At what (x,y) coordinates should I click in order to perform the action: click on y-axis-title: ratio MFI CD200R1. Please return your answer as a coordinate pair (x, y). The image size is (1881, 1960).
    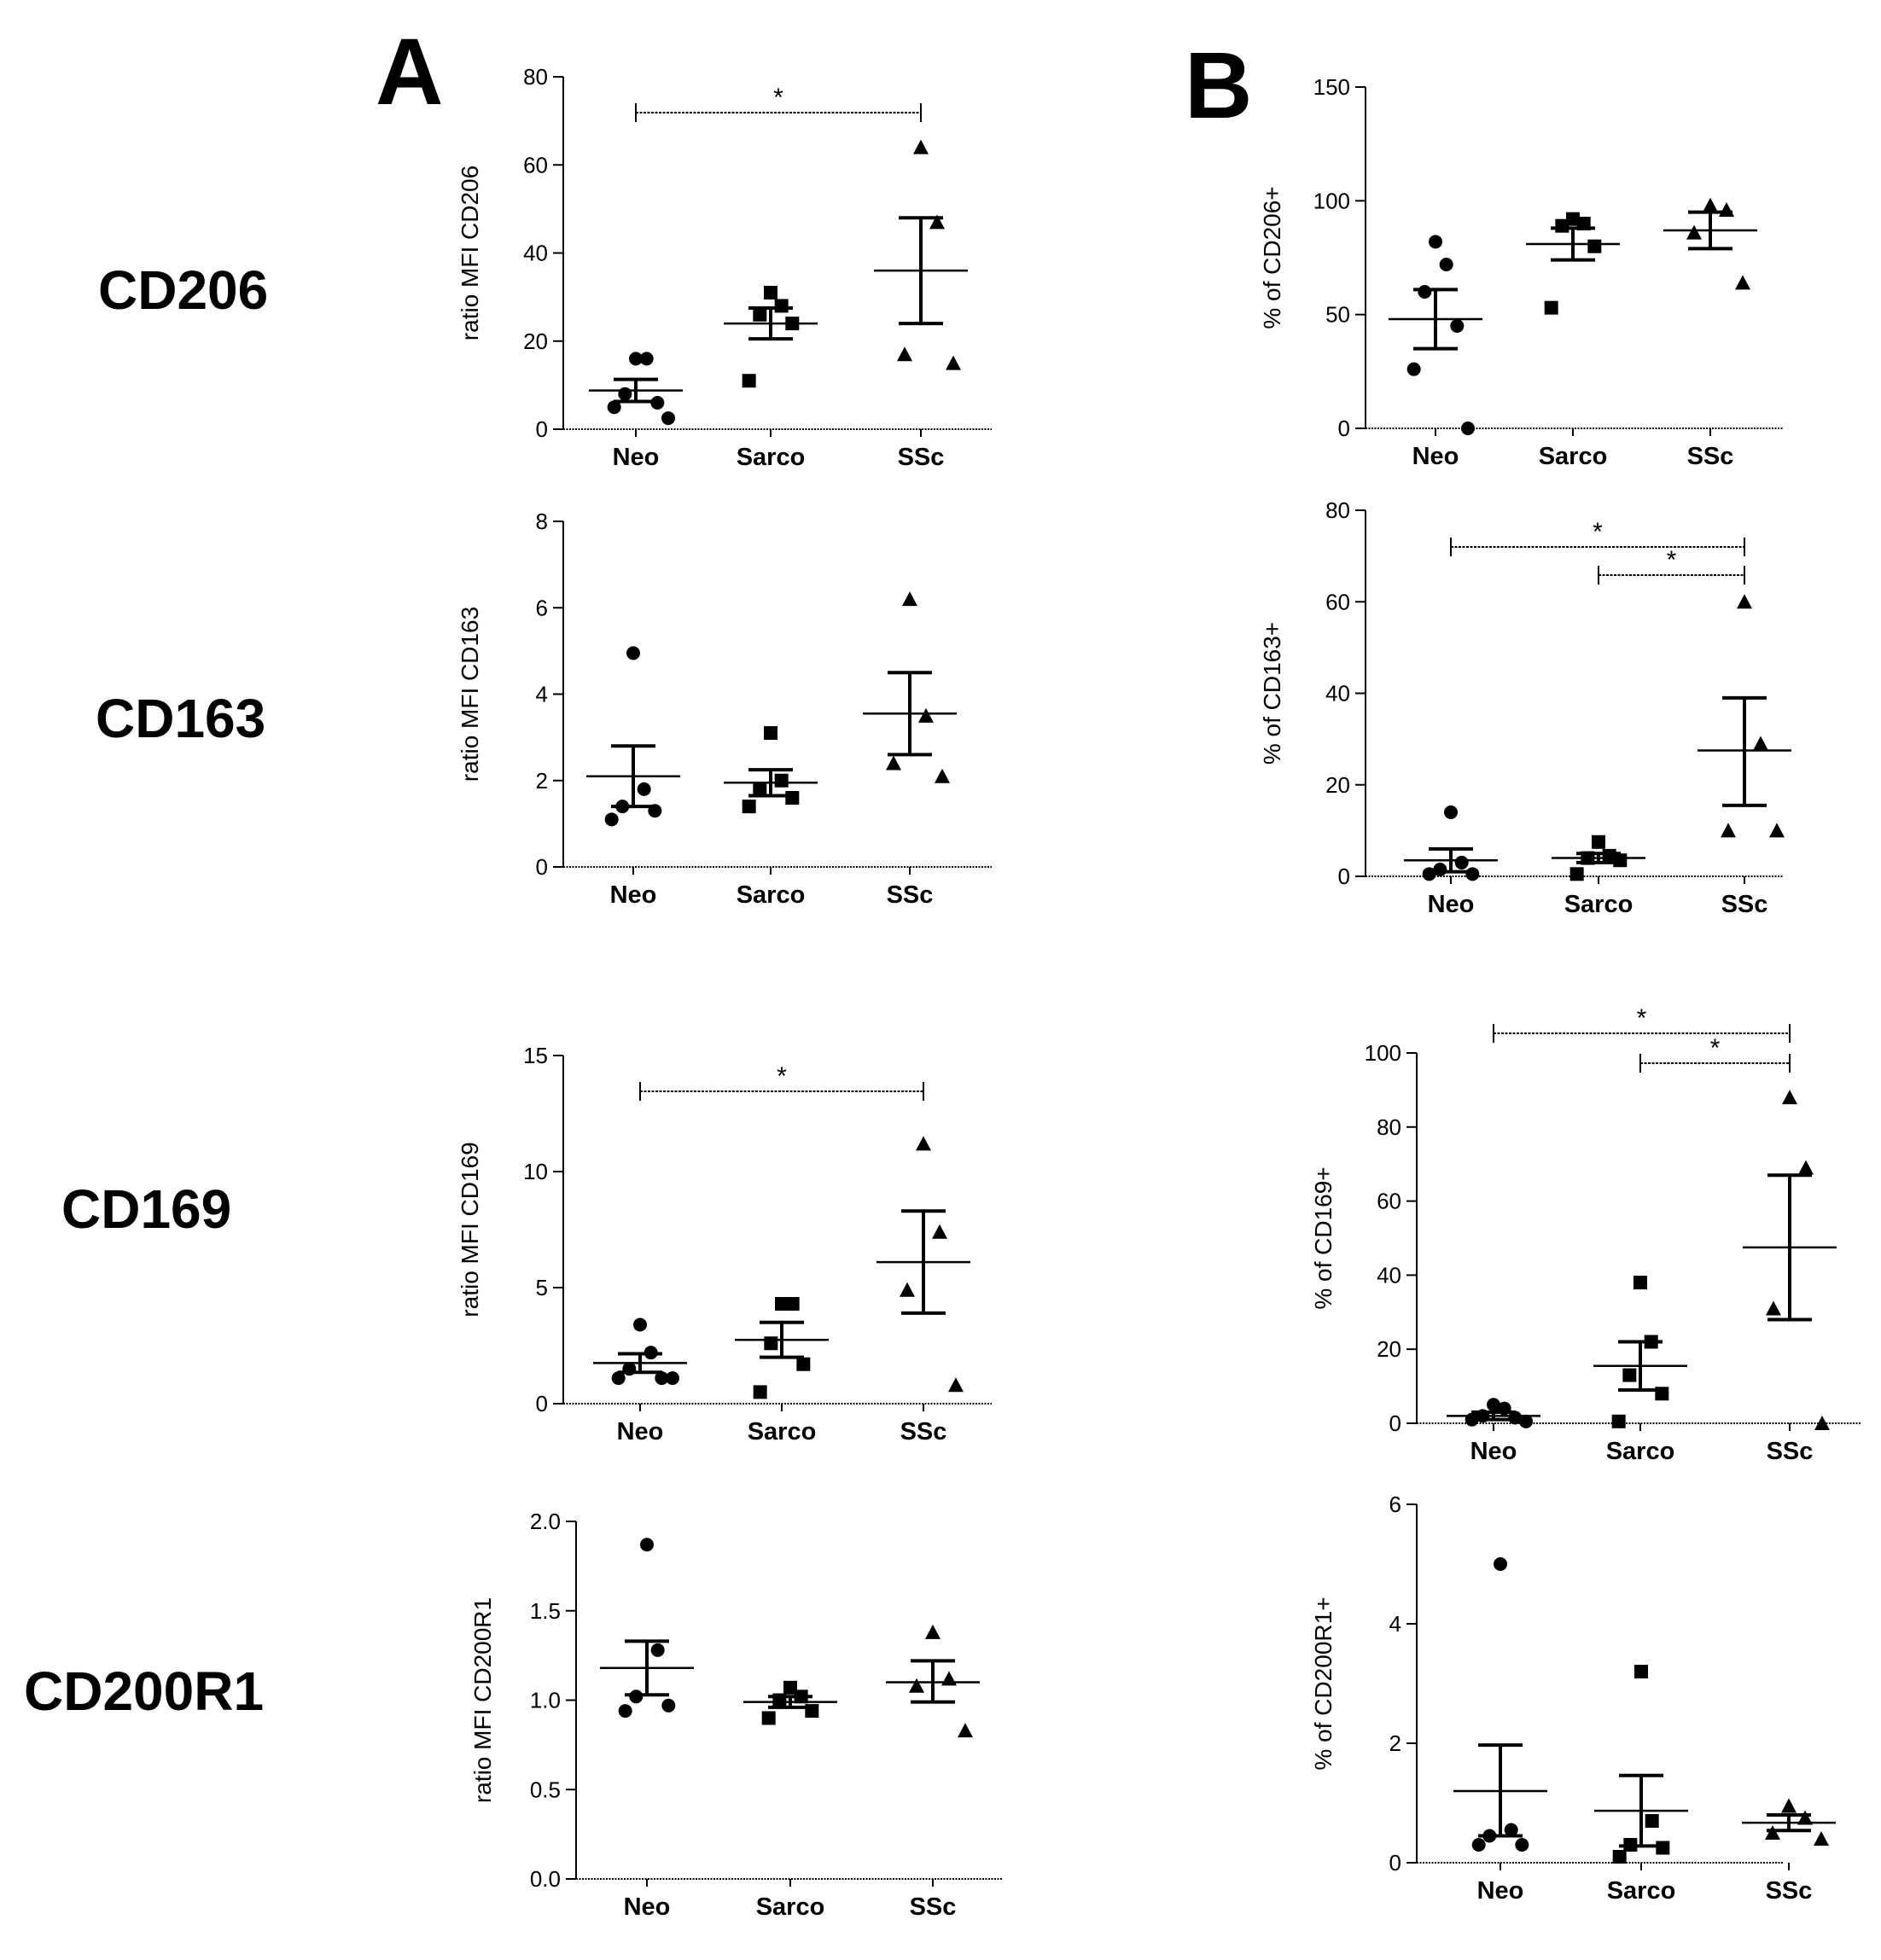
    Looking at the image, I should click on (482, 1700).